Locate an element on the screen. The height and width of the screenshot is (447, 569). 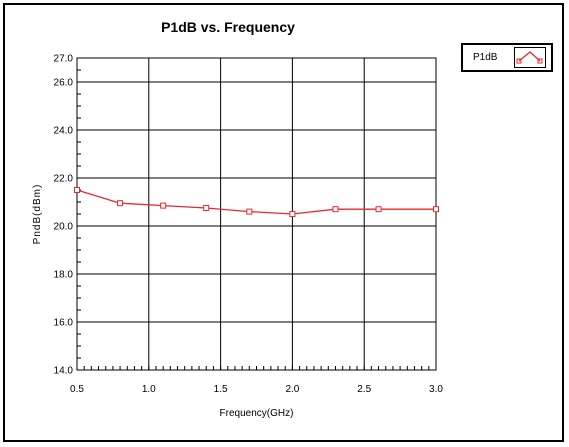
y-axis-label: PndB(dBm) is located at coordinates (37, 214).